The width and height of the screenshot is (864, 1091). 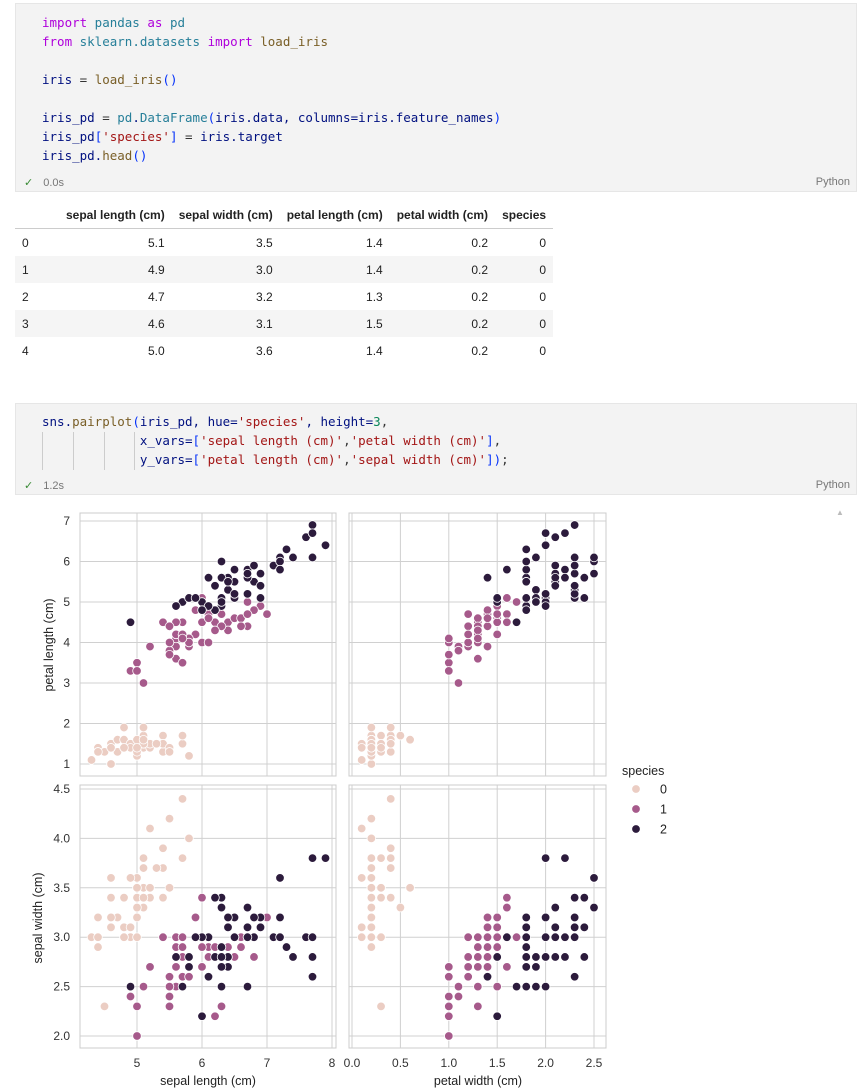 I want to click on x-tick-label: 0.5, so click(x=400, y=1063).